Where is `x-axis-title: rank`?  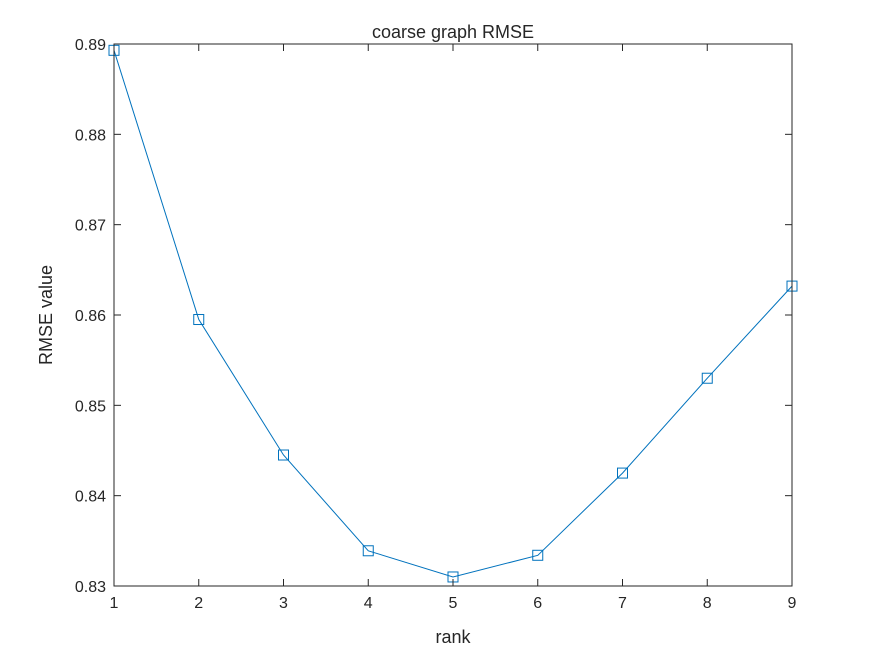 x-axis-title: rank is located at coordinates (453, 637).